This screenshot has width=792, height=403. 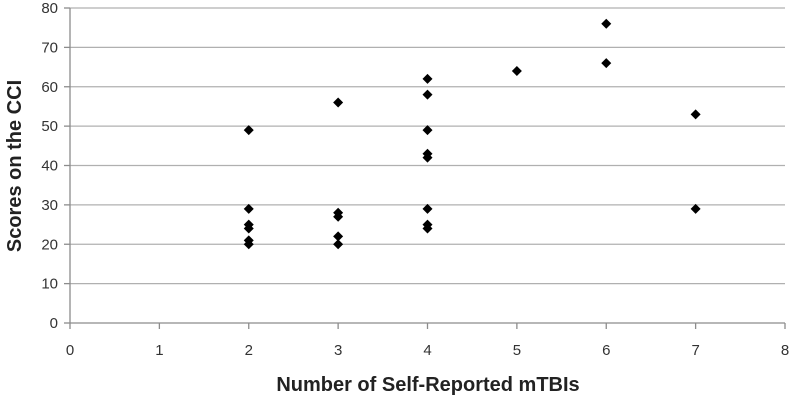 I want to click on y-tick-label: 10, so click(x=49, y=284).